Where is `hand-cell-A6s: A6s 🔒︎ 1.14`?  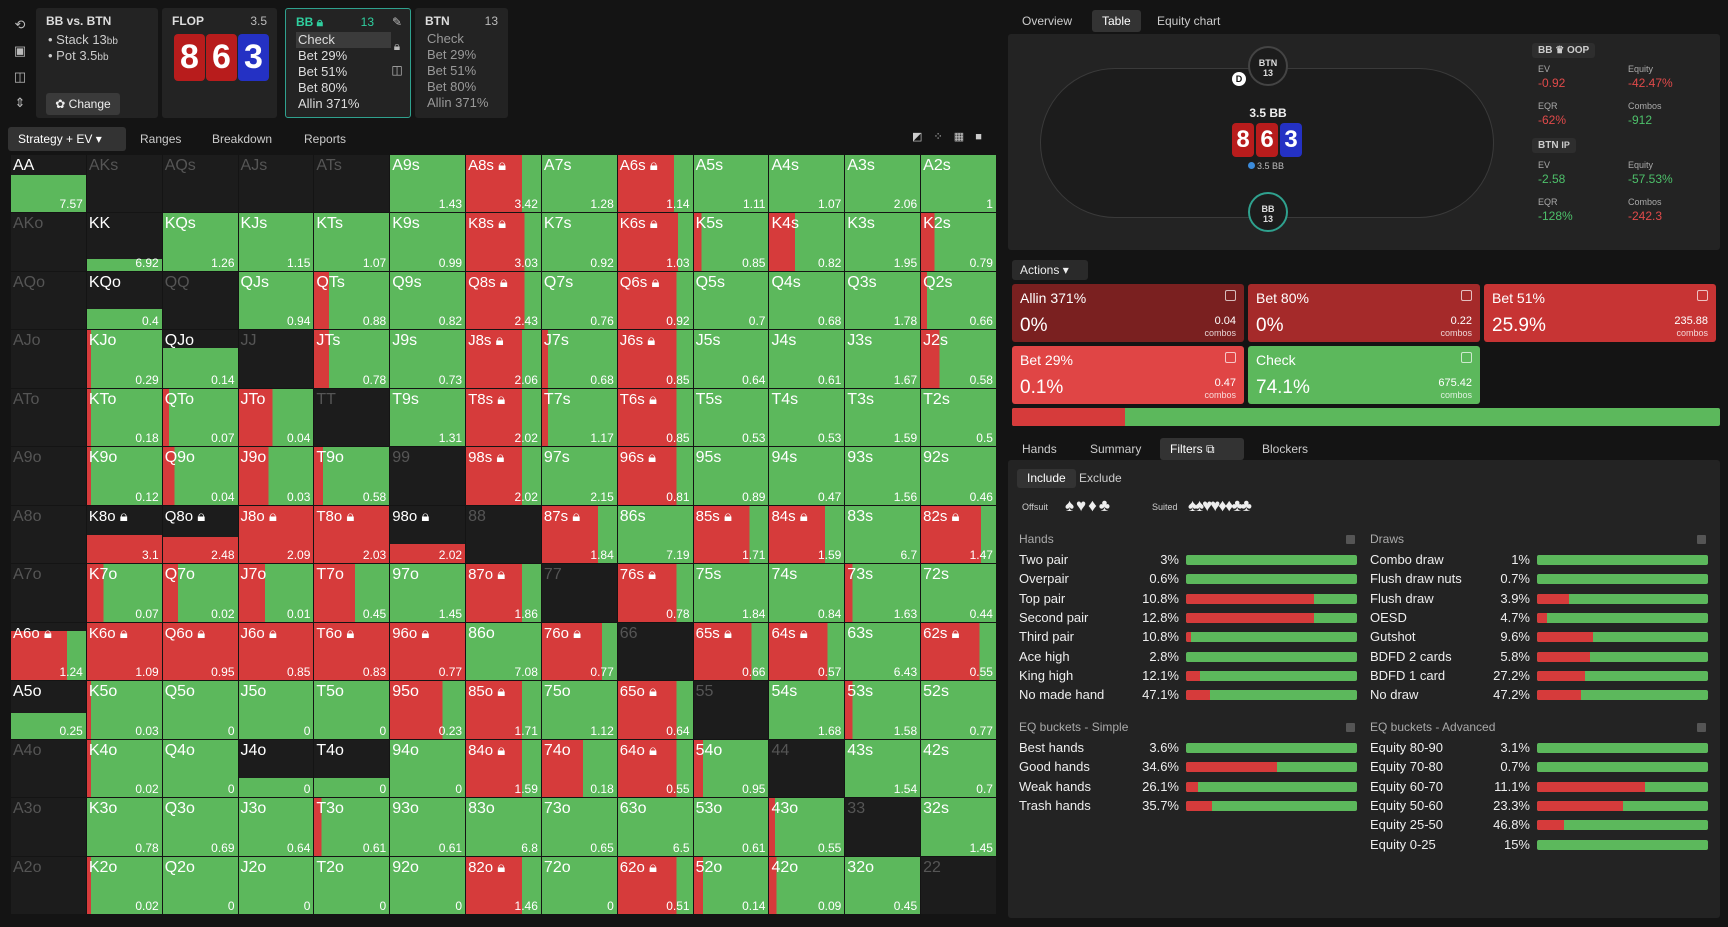
hand-cell-A6s: A6s 🔒︎ 1.14 is located at coordinates (655, 184).